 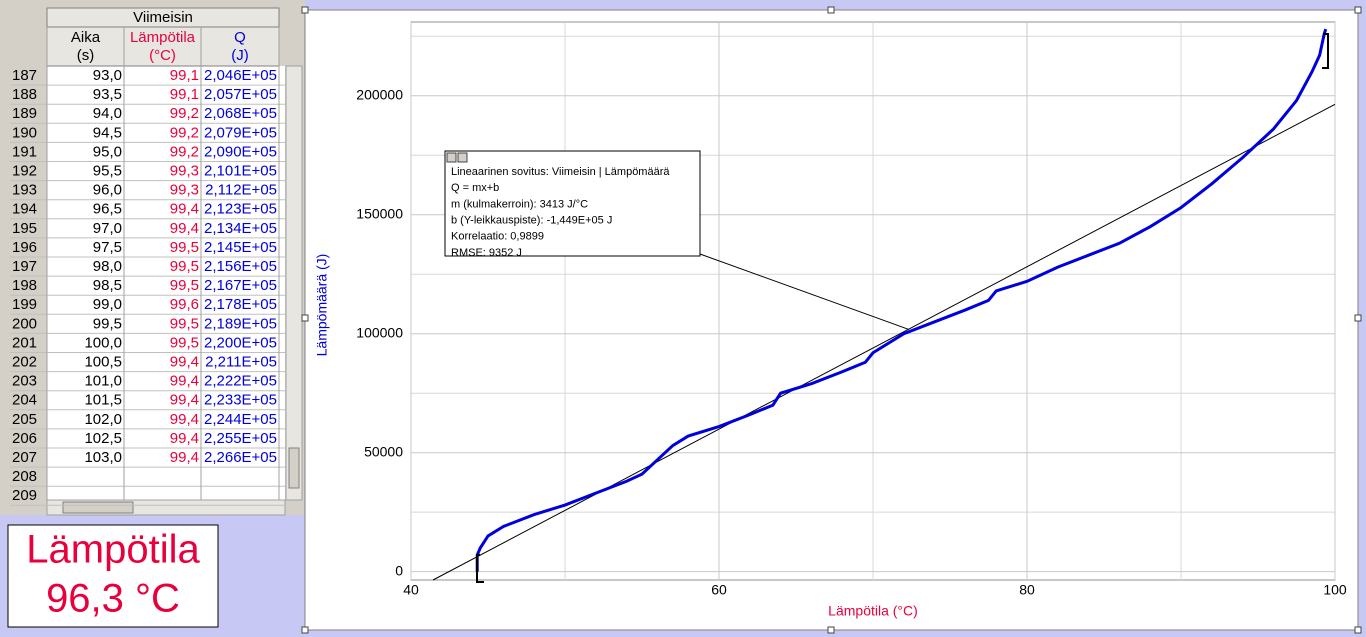 What do you see at coordinates (411, 590) in the screenshot?
I see `x-tick-label: 40` at bounding box center [411, 590].